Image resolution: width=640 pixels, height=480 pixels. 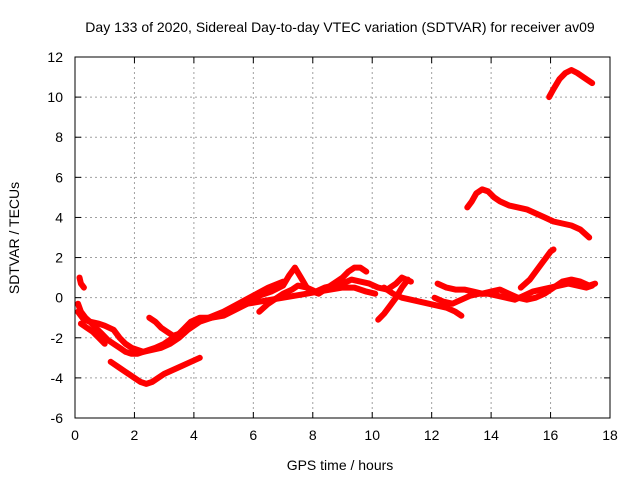 I want to click on x-axis-title: GPS time / hours, so click(x=340, y=465).